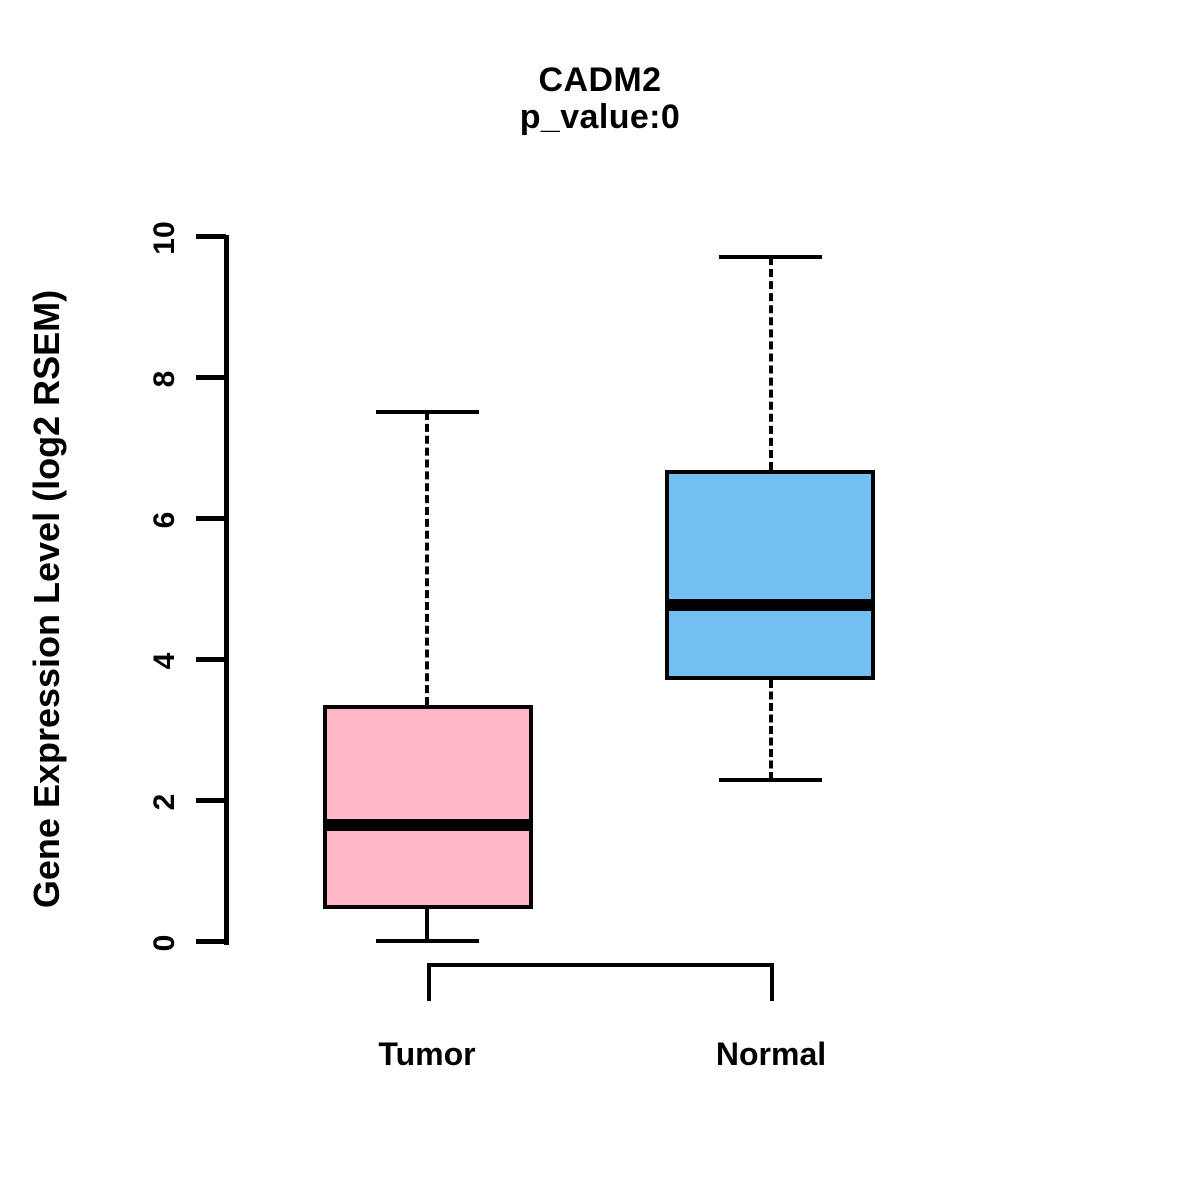 This screenshot has width=1200, height=1200. What do you see at coordinates (164, 943) in the screenshot?
I see `y-tick-label-0: 0` at bounding box center [164, 943].